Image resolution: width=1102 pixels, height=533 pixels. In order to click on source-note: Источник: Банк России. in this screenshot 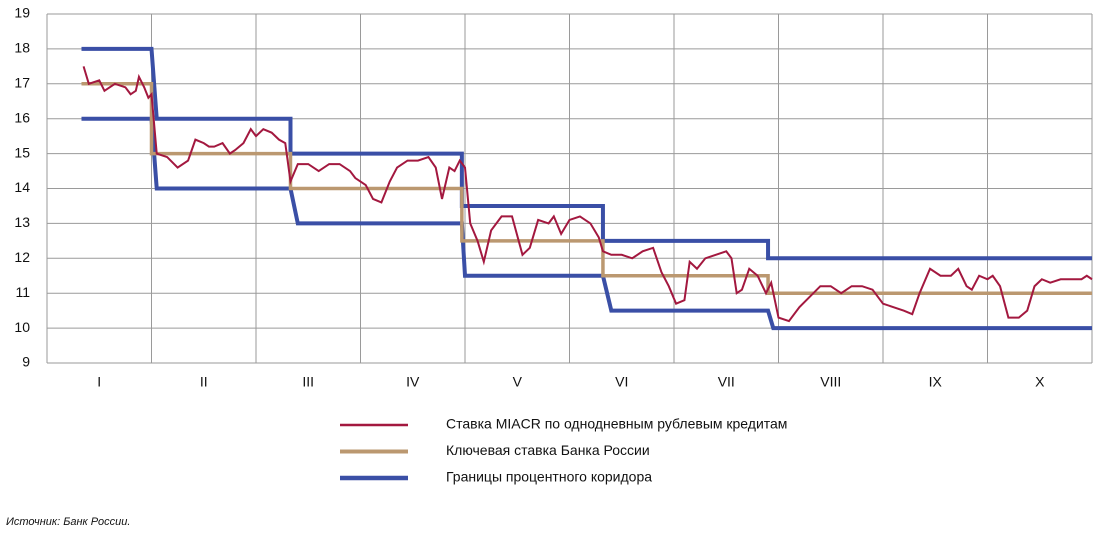, I will do `click(68, 522)`.